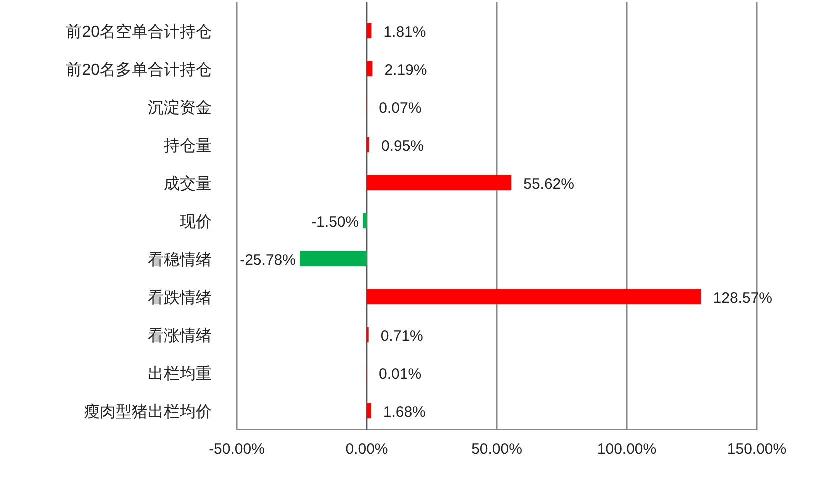  I want to click on x-tick-label: 150.00%, so click(757, 449).